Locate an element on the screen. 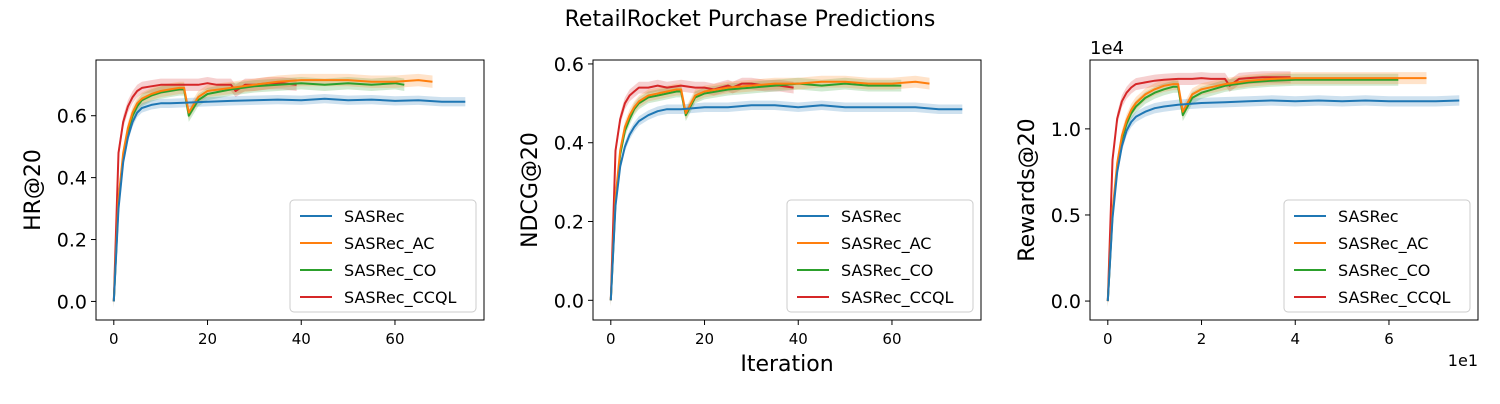 This screenshot has height=404, width=1500. x-tick-label: 2 is located at coordinates (1202, 339).